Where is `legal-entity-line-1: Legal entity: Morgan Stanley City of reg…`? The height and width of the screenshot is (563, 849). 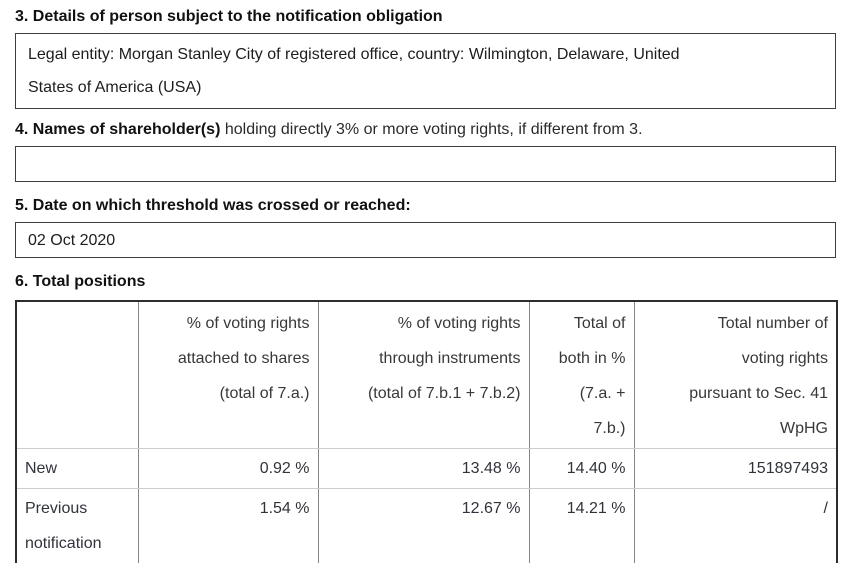 legal-entity-line-1: Legal entity: Morgan Stanley City of reg… is located at coordinates (354, 54).